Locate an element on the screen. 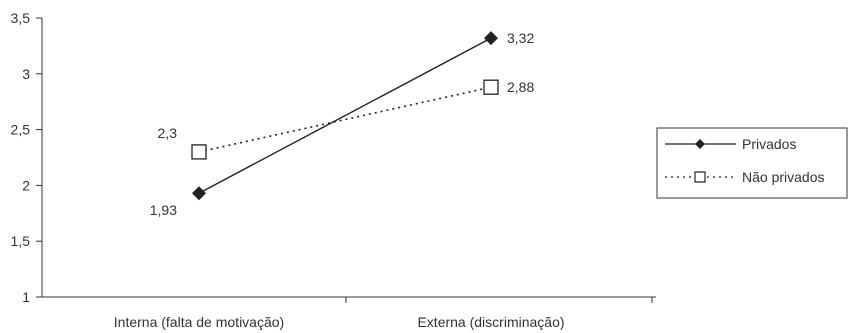 Image resolution: width=851 pixels, height=333 pixels. y-tick-label: 2 is located at coordinates (26, 185).